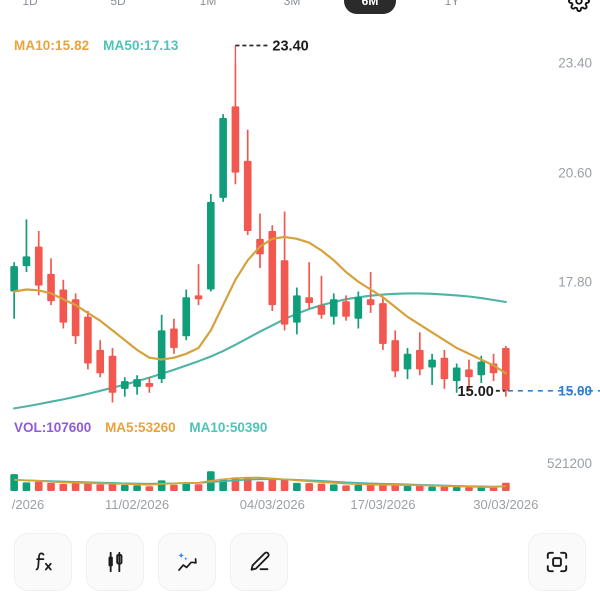  What do you see at coordinates (579, 6) in the screenshot?
I see `gear-icon` at bounding box center [579, 6].